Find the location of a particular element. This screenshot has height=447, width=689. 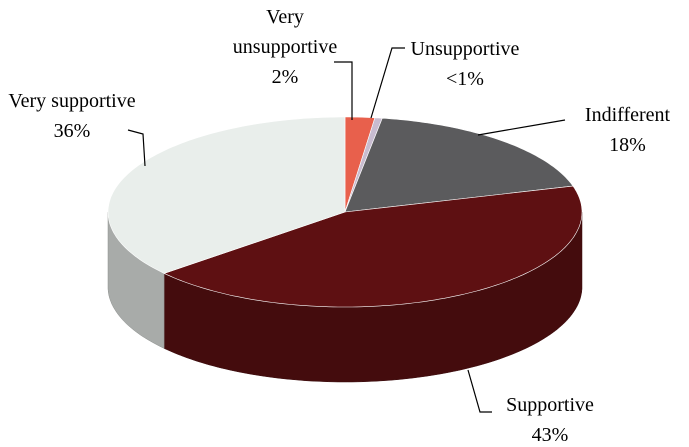

value-label: 18% is located at coordinates (627, 145).